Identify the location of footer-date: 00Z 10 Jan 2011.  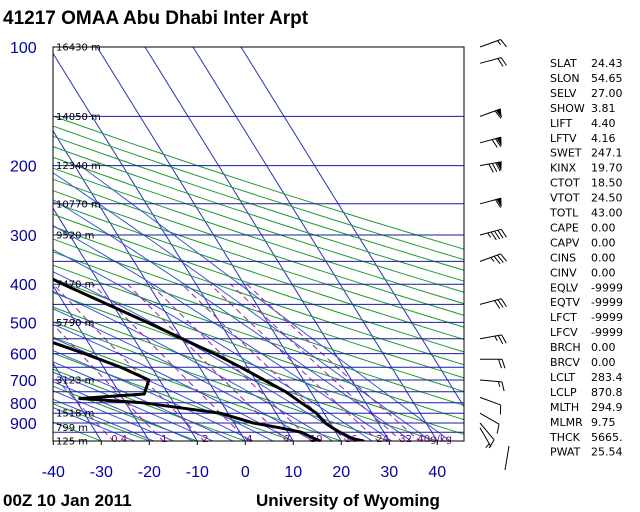
(67, 500).